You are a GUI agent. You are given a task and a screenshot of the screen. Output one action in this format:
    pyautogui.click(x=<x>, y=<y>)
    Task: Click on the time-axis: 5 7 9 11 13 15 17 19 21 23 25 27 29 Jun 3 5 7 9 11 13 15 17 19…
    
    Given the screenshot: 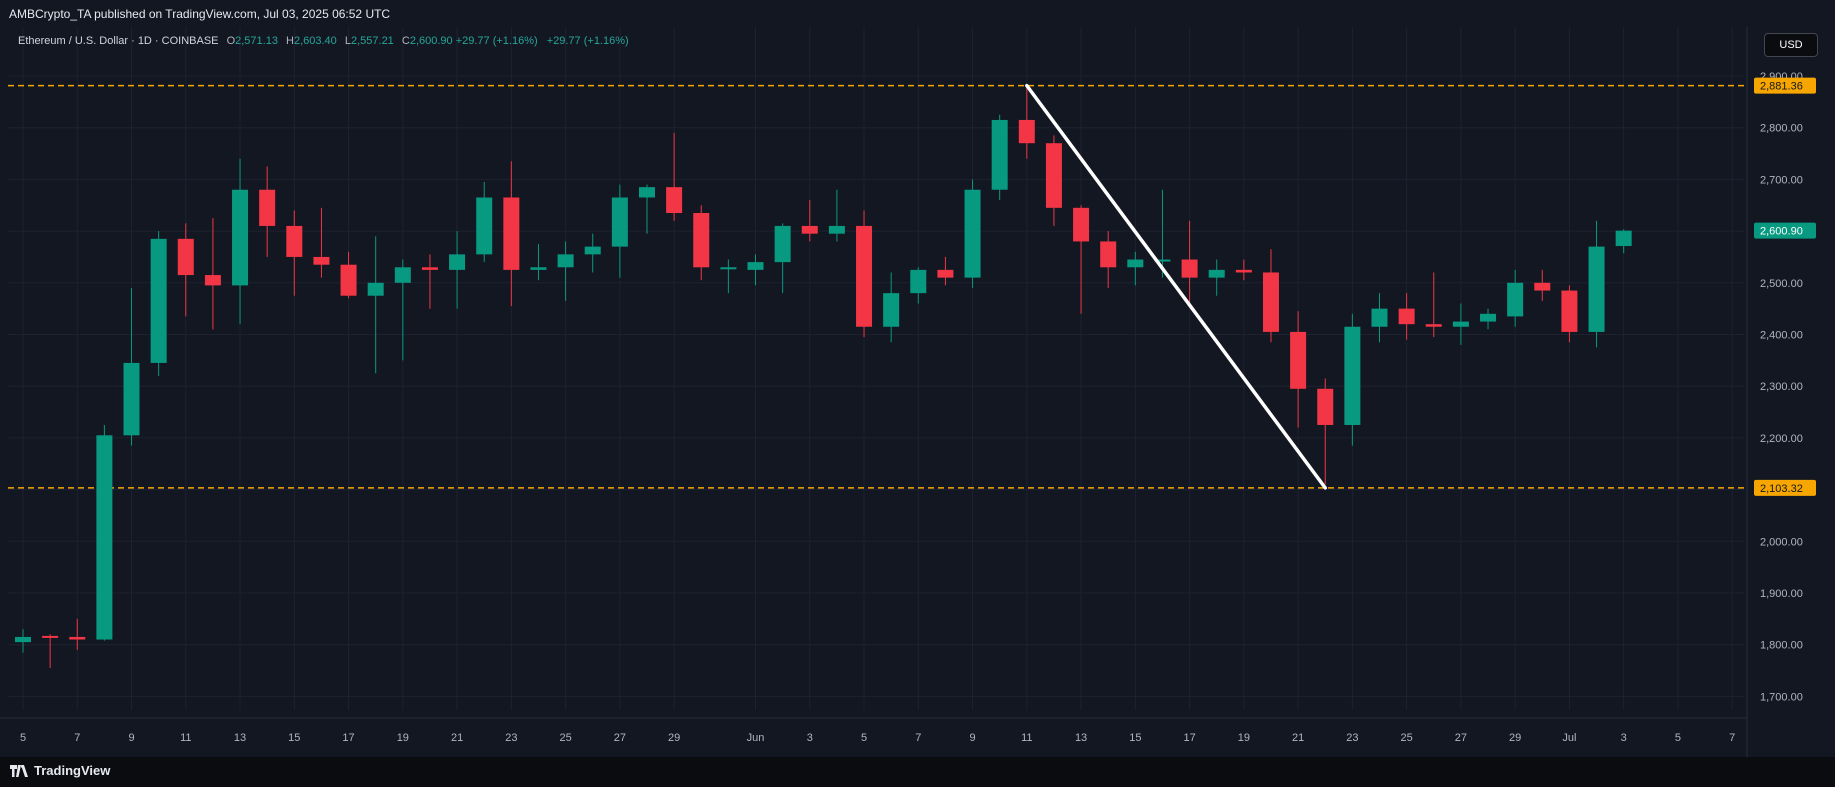 What is the action you would take?
    pyautogui.click(x=877, y=738)
    